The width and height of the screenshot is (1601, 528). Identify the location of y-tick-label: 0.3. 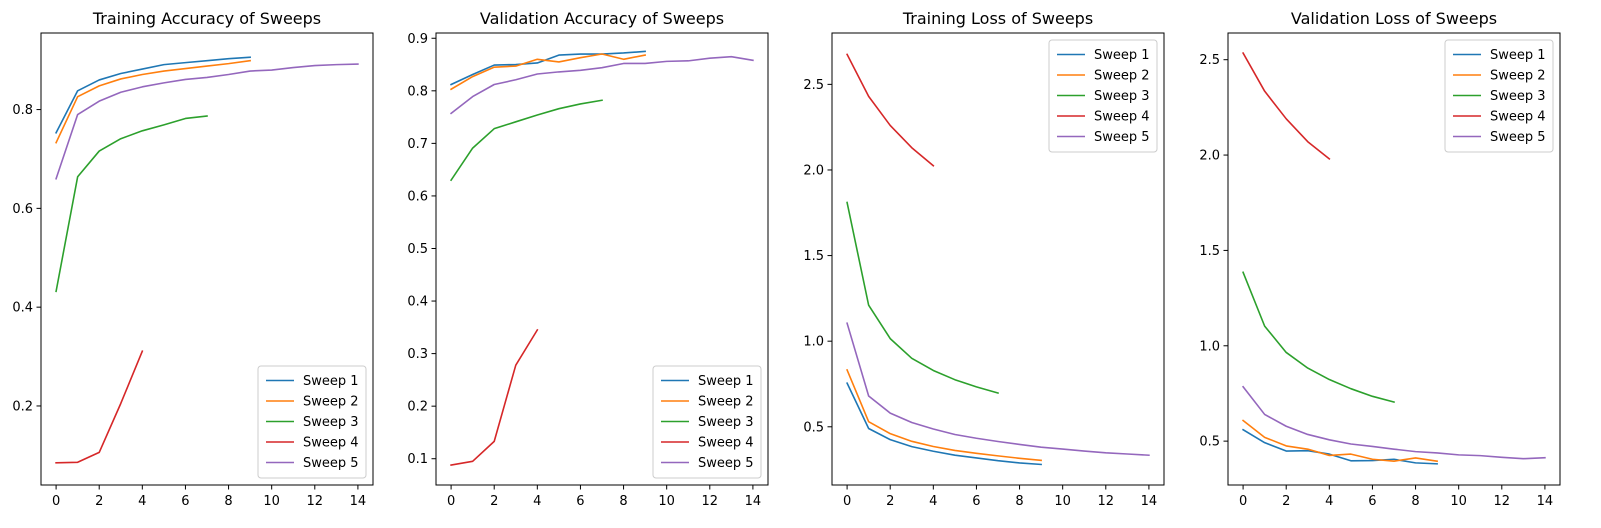
(417, 354).